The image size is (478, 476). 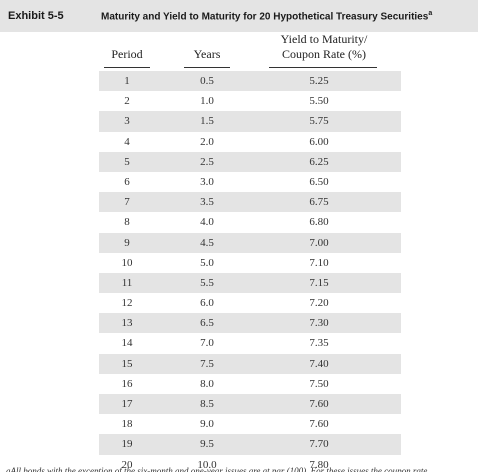 I want to click on table-row: 5 2.5 6.25, so click(x=250, y=161).